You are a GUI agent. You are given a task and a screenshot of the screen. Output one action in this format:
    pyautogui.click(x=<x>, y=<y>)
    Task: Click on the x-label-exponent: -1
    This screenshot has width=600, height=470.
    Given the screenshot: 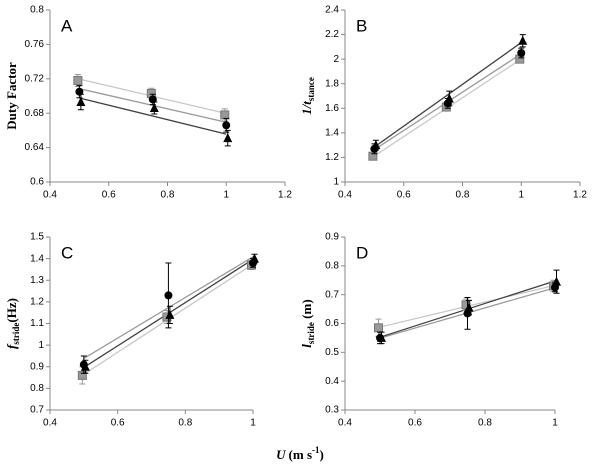 What is the action you would take?
    pyautogui.click(x=316, y=450)
    